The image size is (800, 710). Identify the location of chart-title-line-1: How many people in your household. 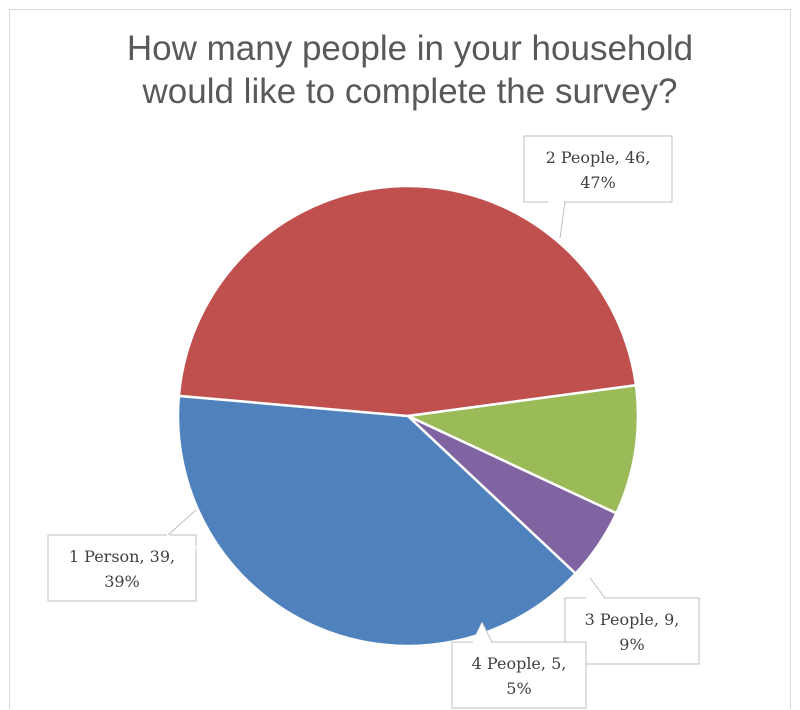
(410, 48).